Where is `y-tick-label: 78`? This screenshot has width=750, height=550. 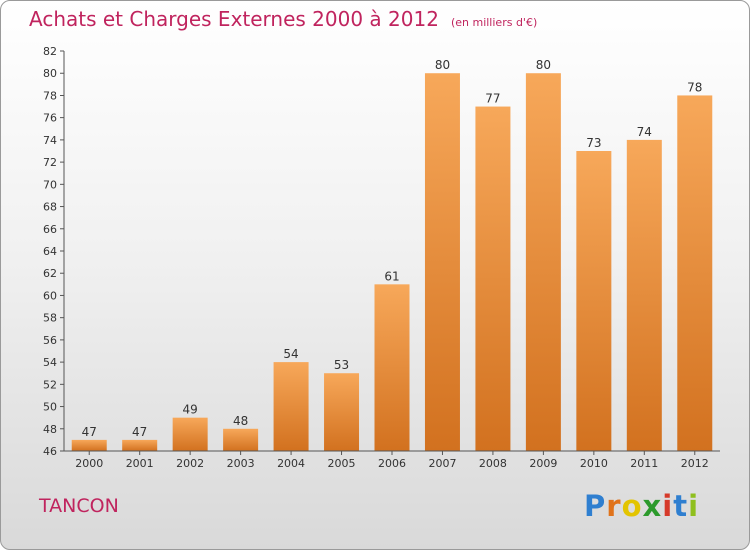
y-tick-label: 78 is located at coordinates (50, 95).